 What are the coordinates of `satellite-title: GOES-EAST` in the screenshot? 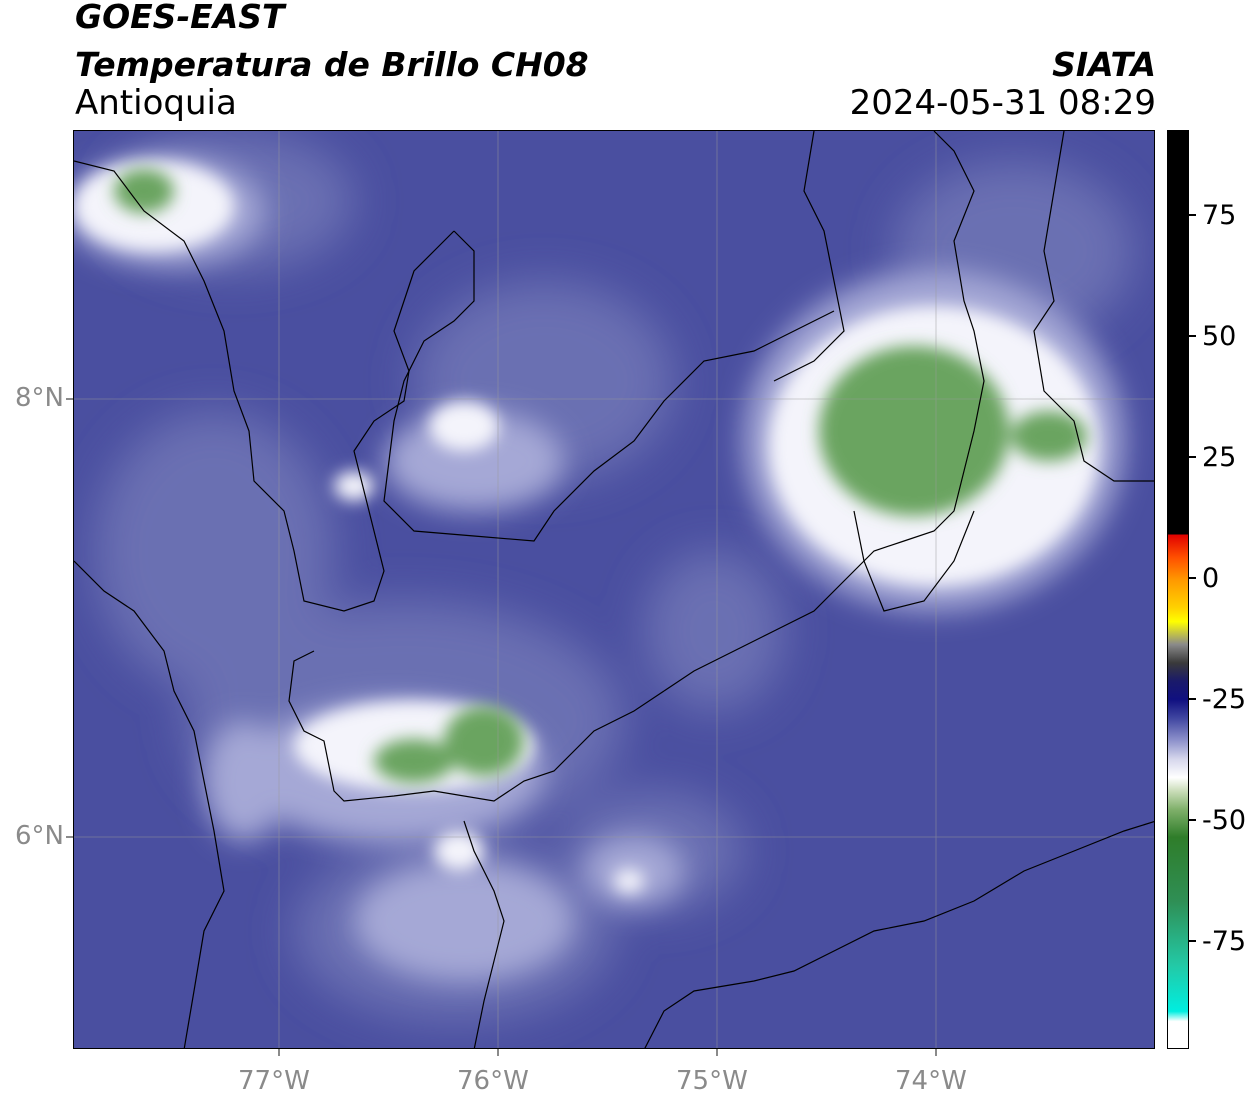 It's located at (180, 18).